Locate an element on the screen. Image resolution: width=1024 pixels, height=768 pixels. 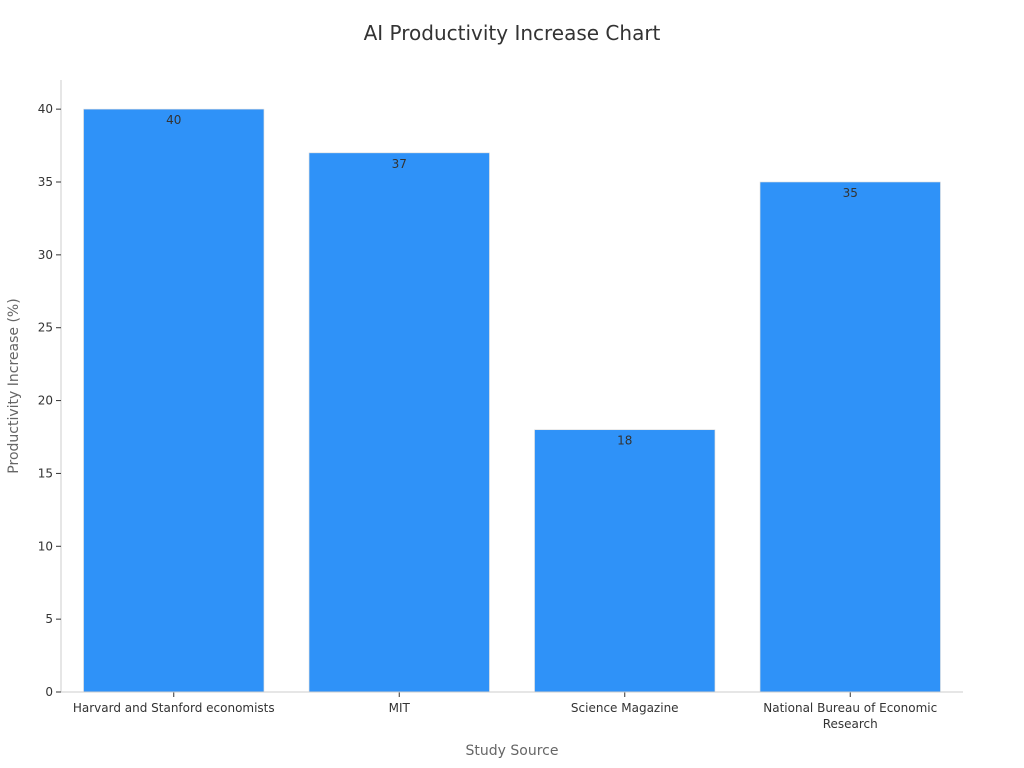
y-tick-label: 25 is located at coordinates (45, 328).